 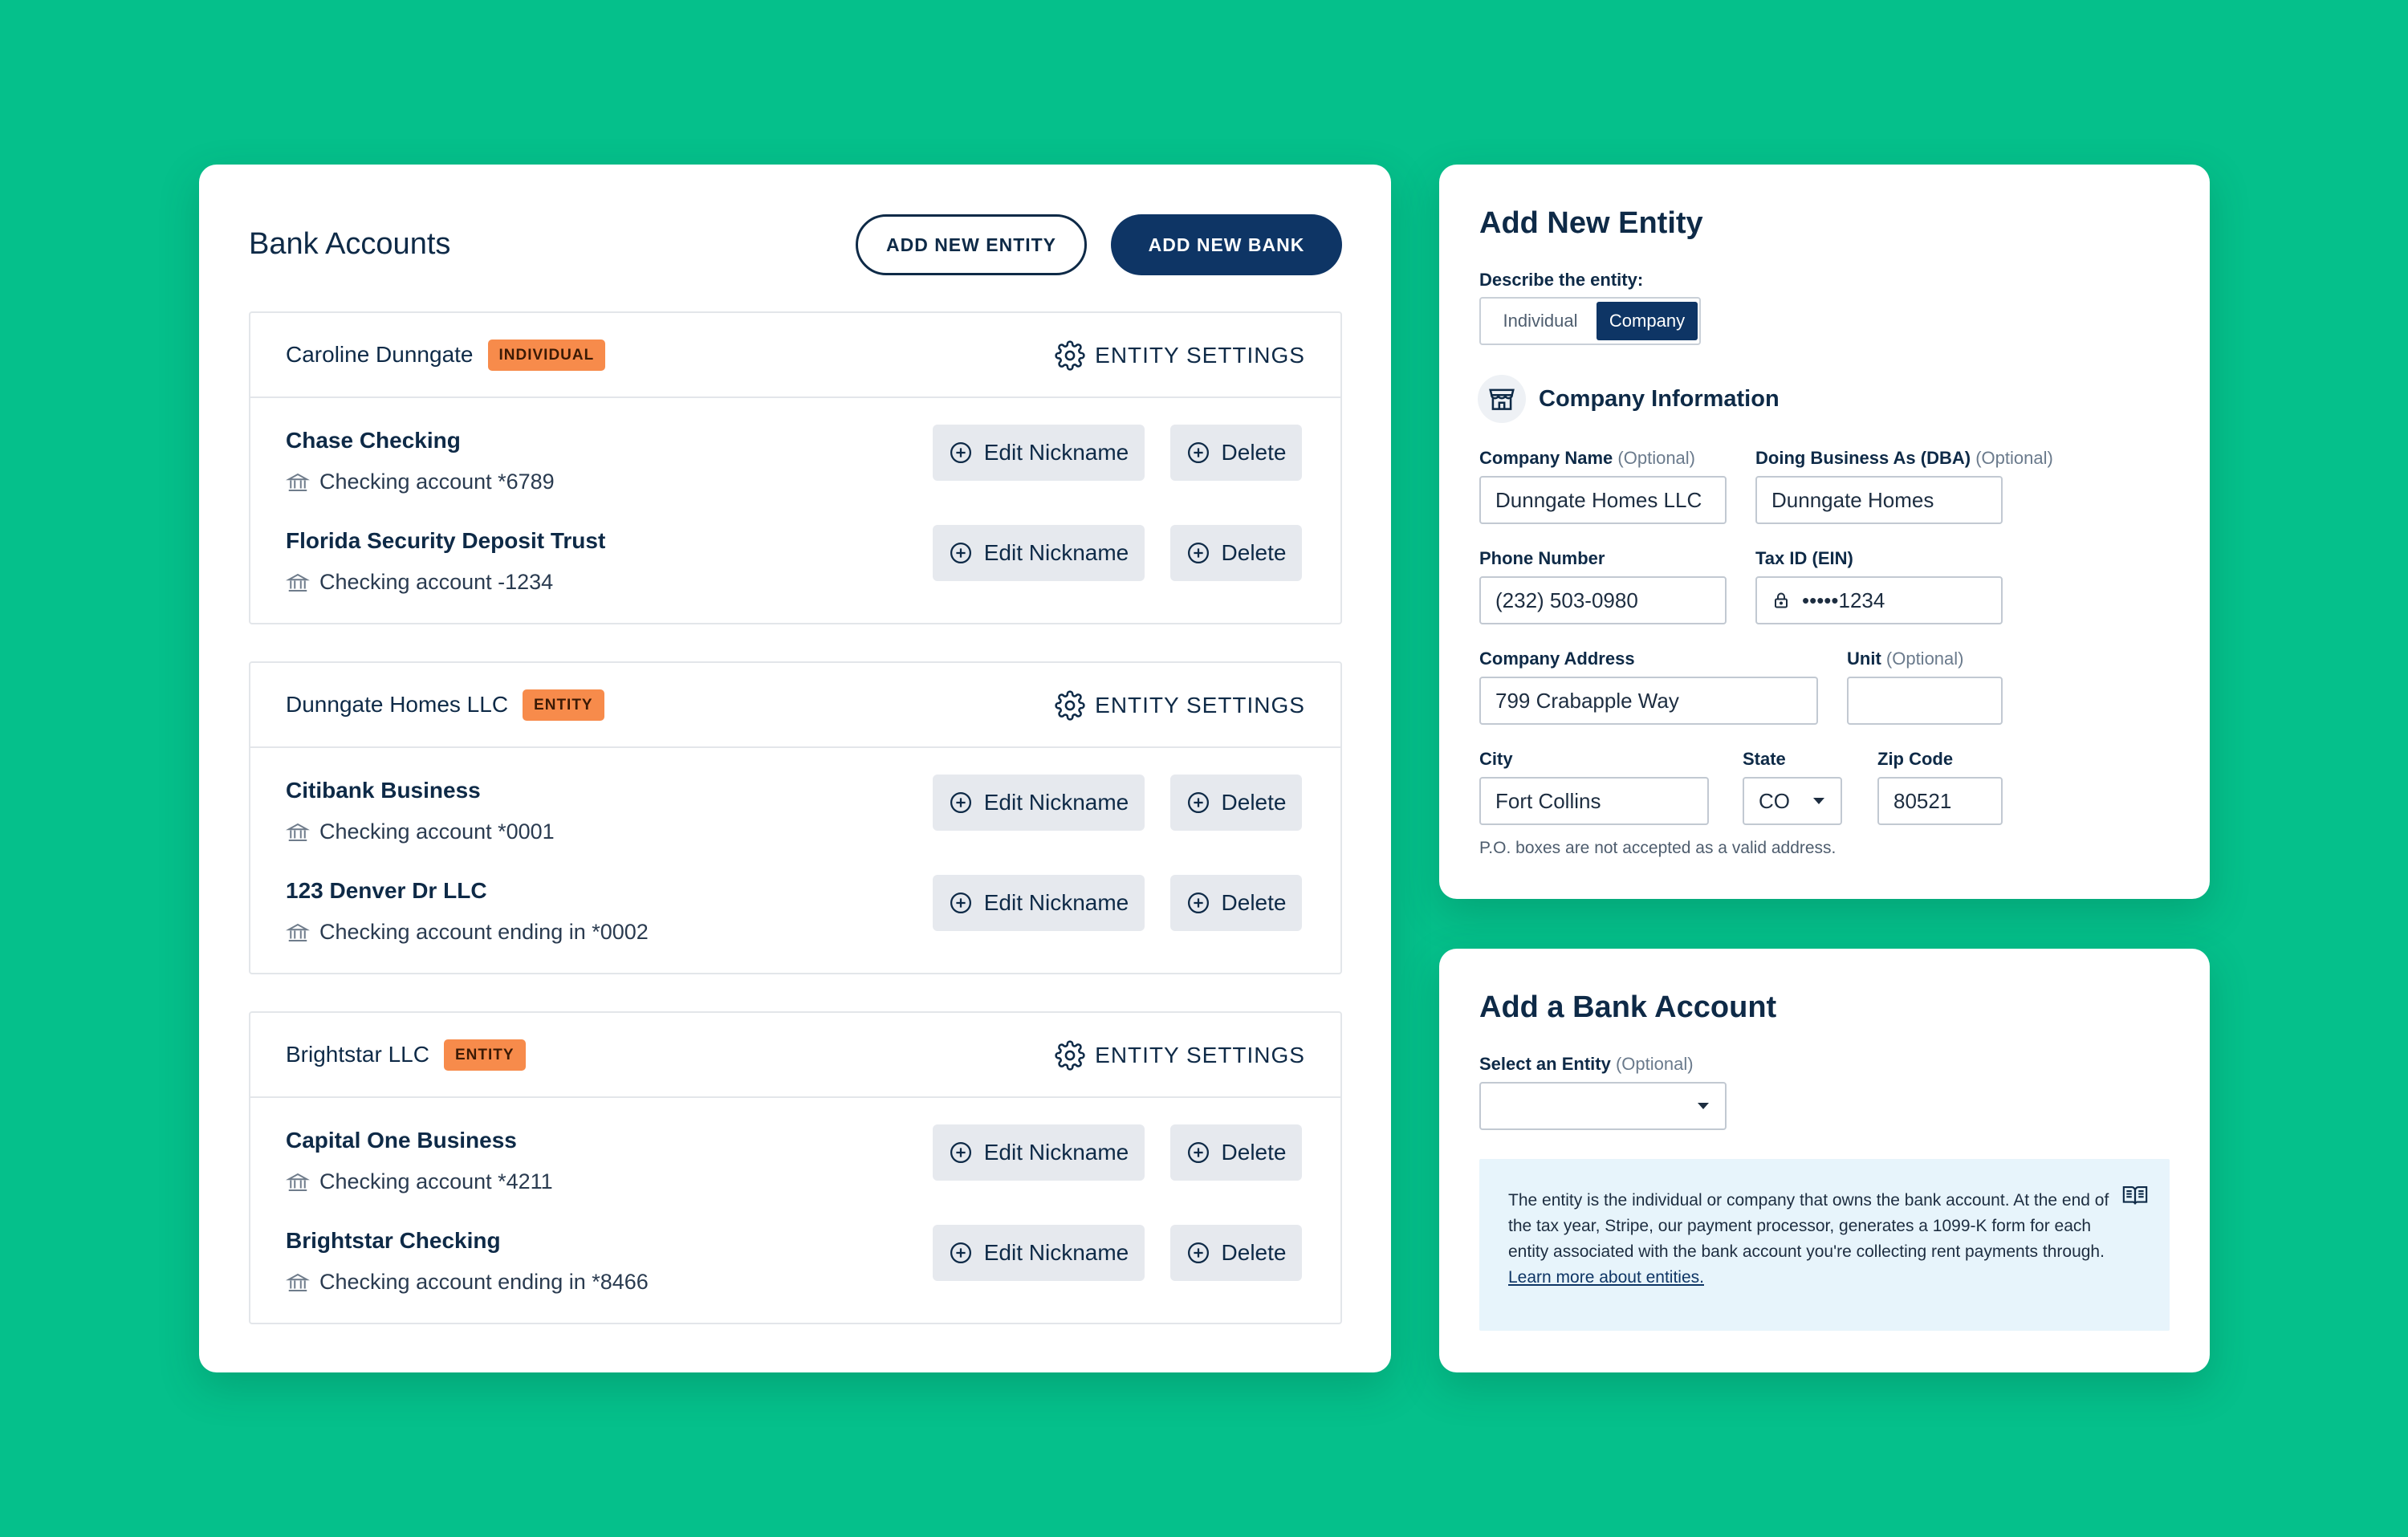 What do you see at coordinates (1901, 600) in the screenshot?
I see `tax-id-input` at bounding box center [1901, 600].